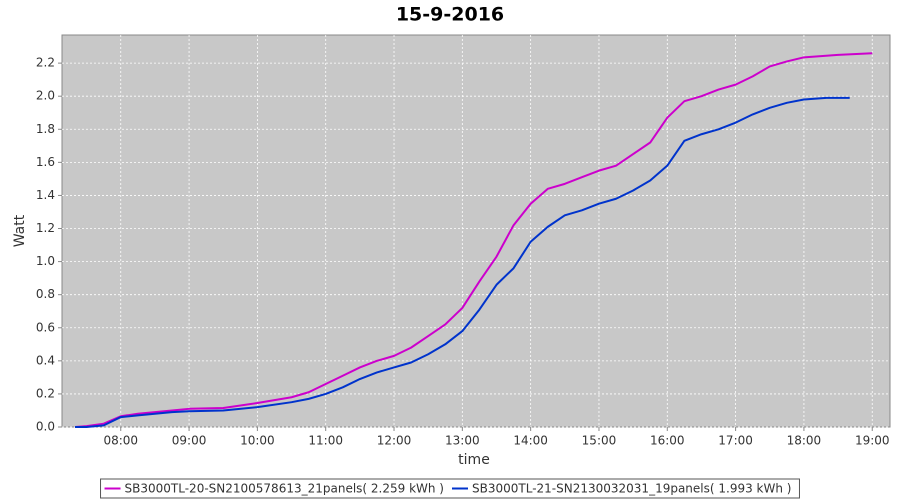  What do you see at coordinates (45, 228) in the screenshot?
I see `y-tick-label: 1.2` at bounding box center [45, 228].